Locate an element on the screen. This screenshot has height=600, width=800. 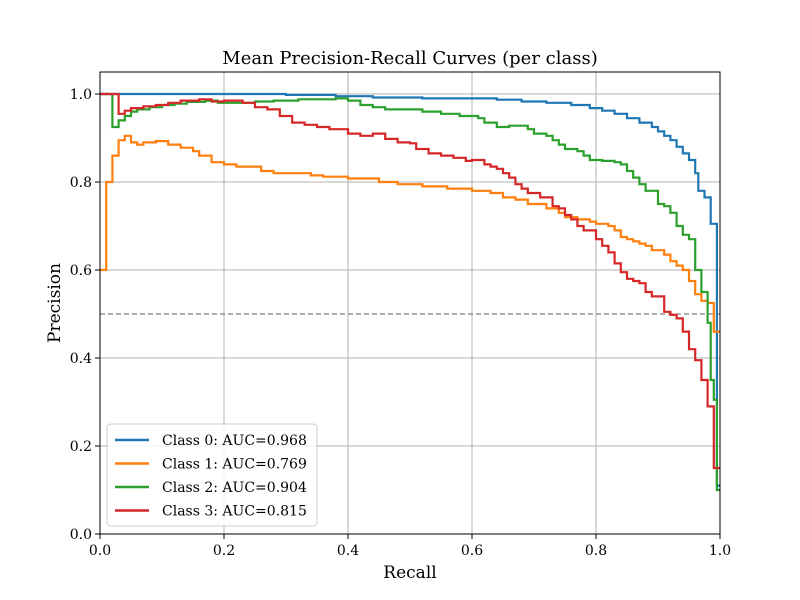
y-tick-label: 1.0 is located at coordinates (81, 95).